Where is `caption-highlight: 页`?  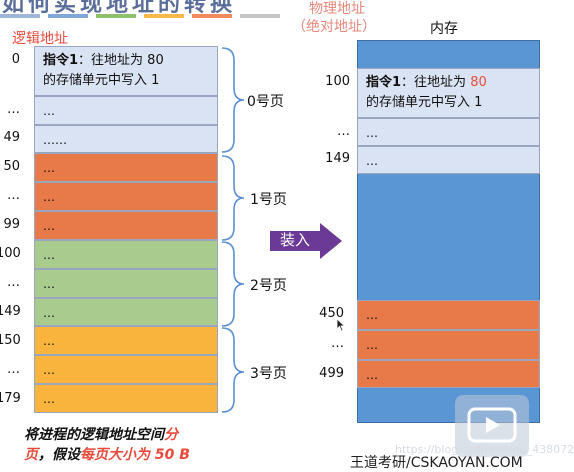 caption-highlight: 页 is located at coordinates (31, 455).